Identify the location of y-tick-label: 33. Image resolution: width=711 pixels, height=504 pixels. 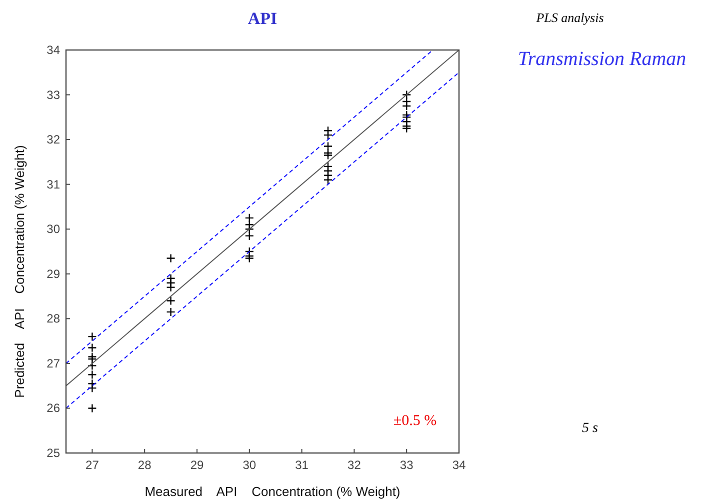
(53, 95).